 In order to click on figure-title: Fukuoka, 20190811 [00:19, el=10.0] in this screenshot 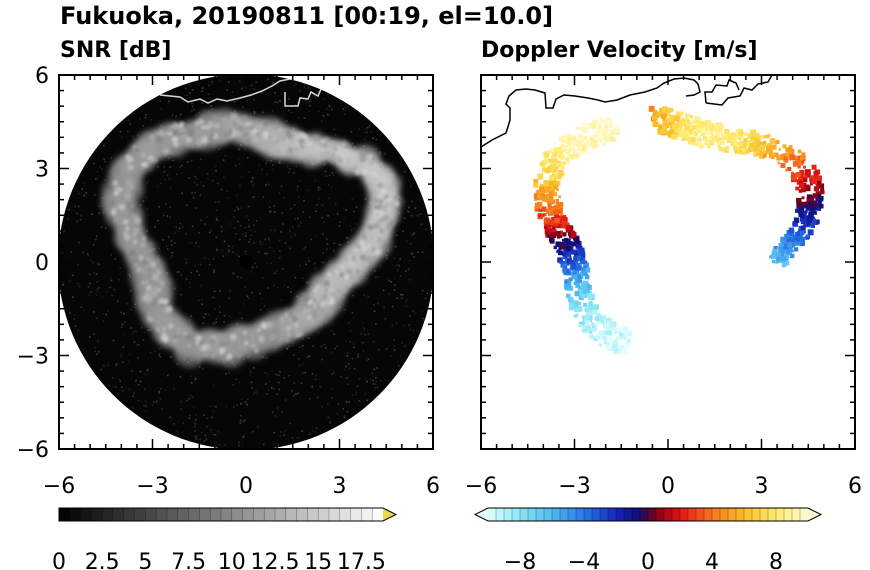, I will do `click(306, 16)`.